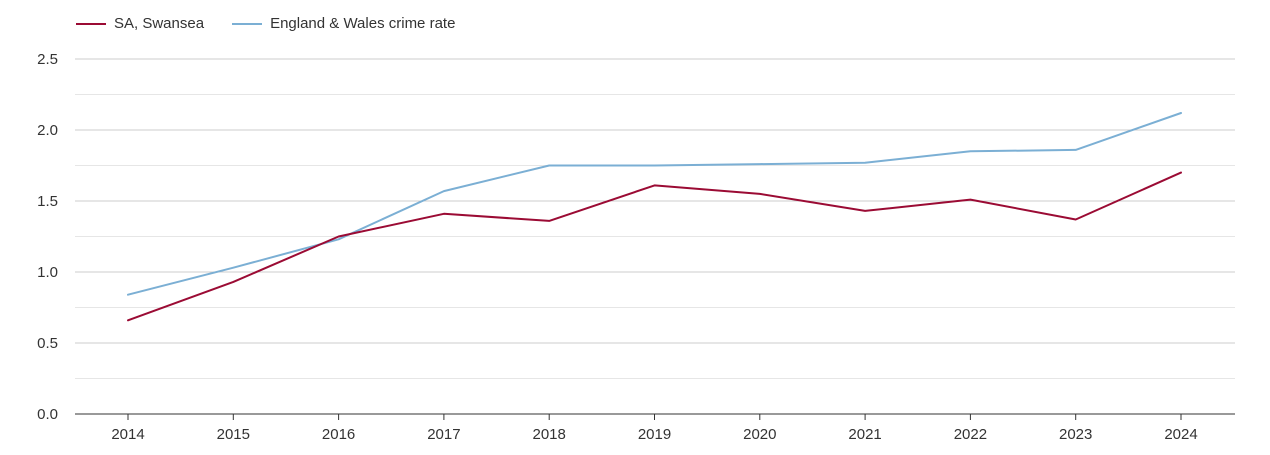 Image resolution: width=1270 pixels, height=455 pixels. I want to click on x-tick-label: 2017, so click(443, 434).